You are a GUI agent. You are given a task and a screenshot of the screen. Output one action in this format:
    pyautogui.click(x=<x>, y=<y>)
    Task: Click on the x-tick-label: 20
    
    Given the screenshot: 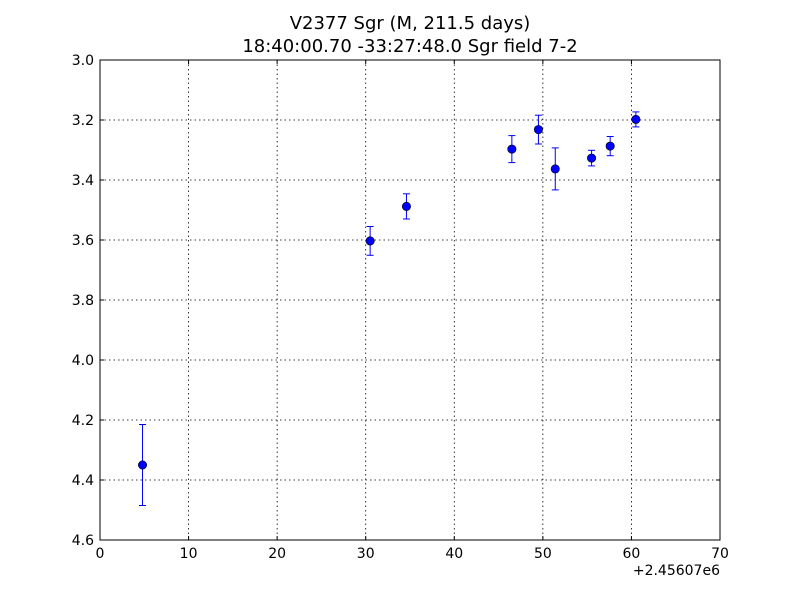 What is the action you would take?
    pyautogui.click(x=277, y=554)
    